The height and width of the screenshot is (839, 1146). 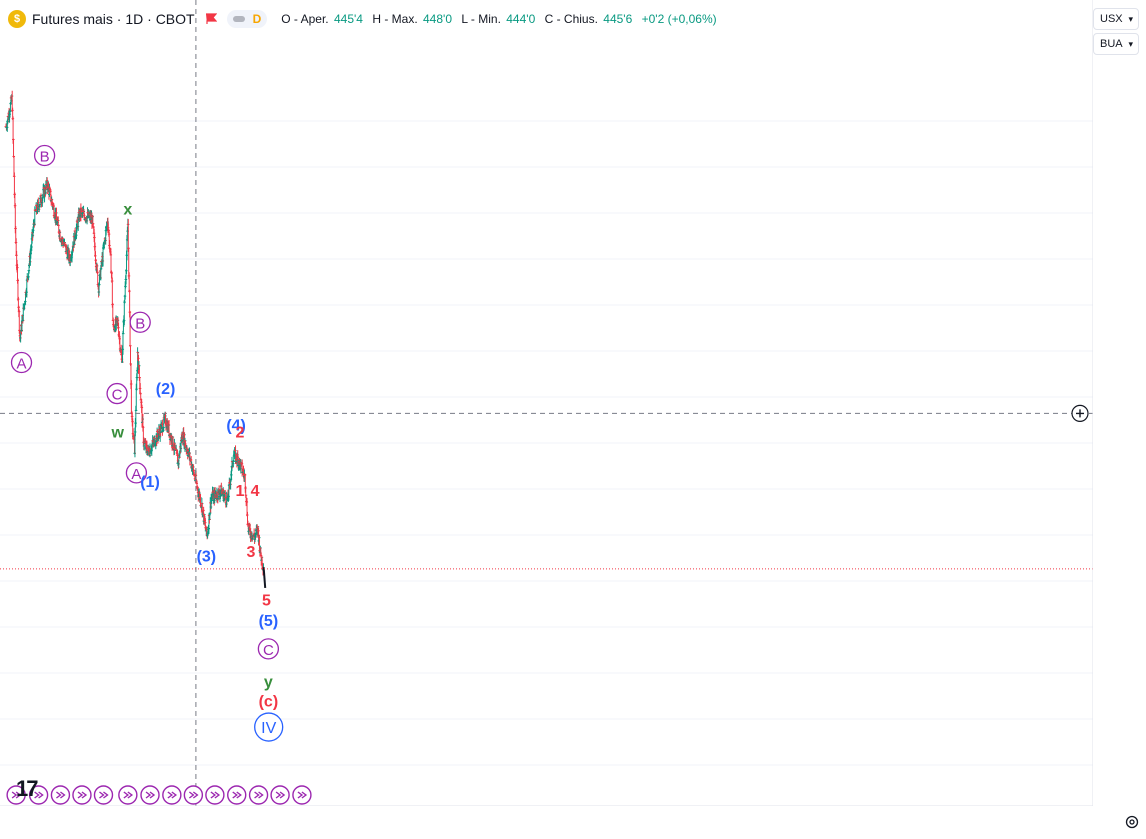 I want to click on unit-label: BUA, so click(x=1111, y=44).